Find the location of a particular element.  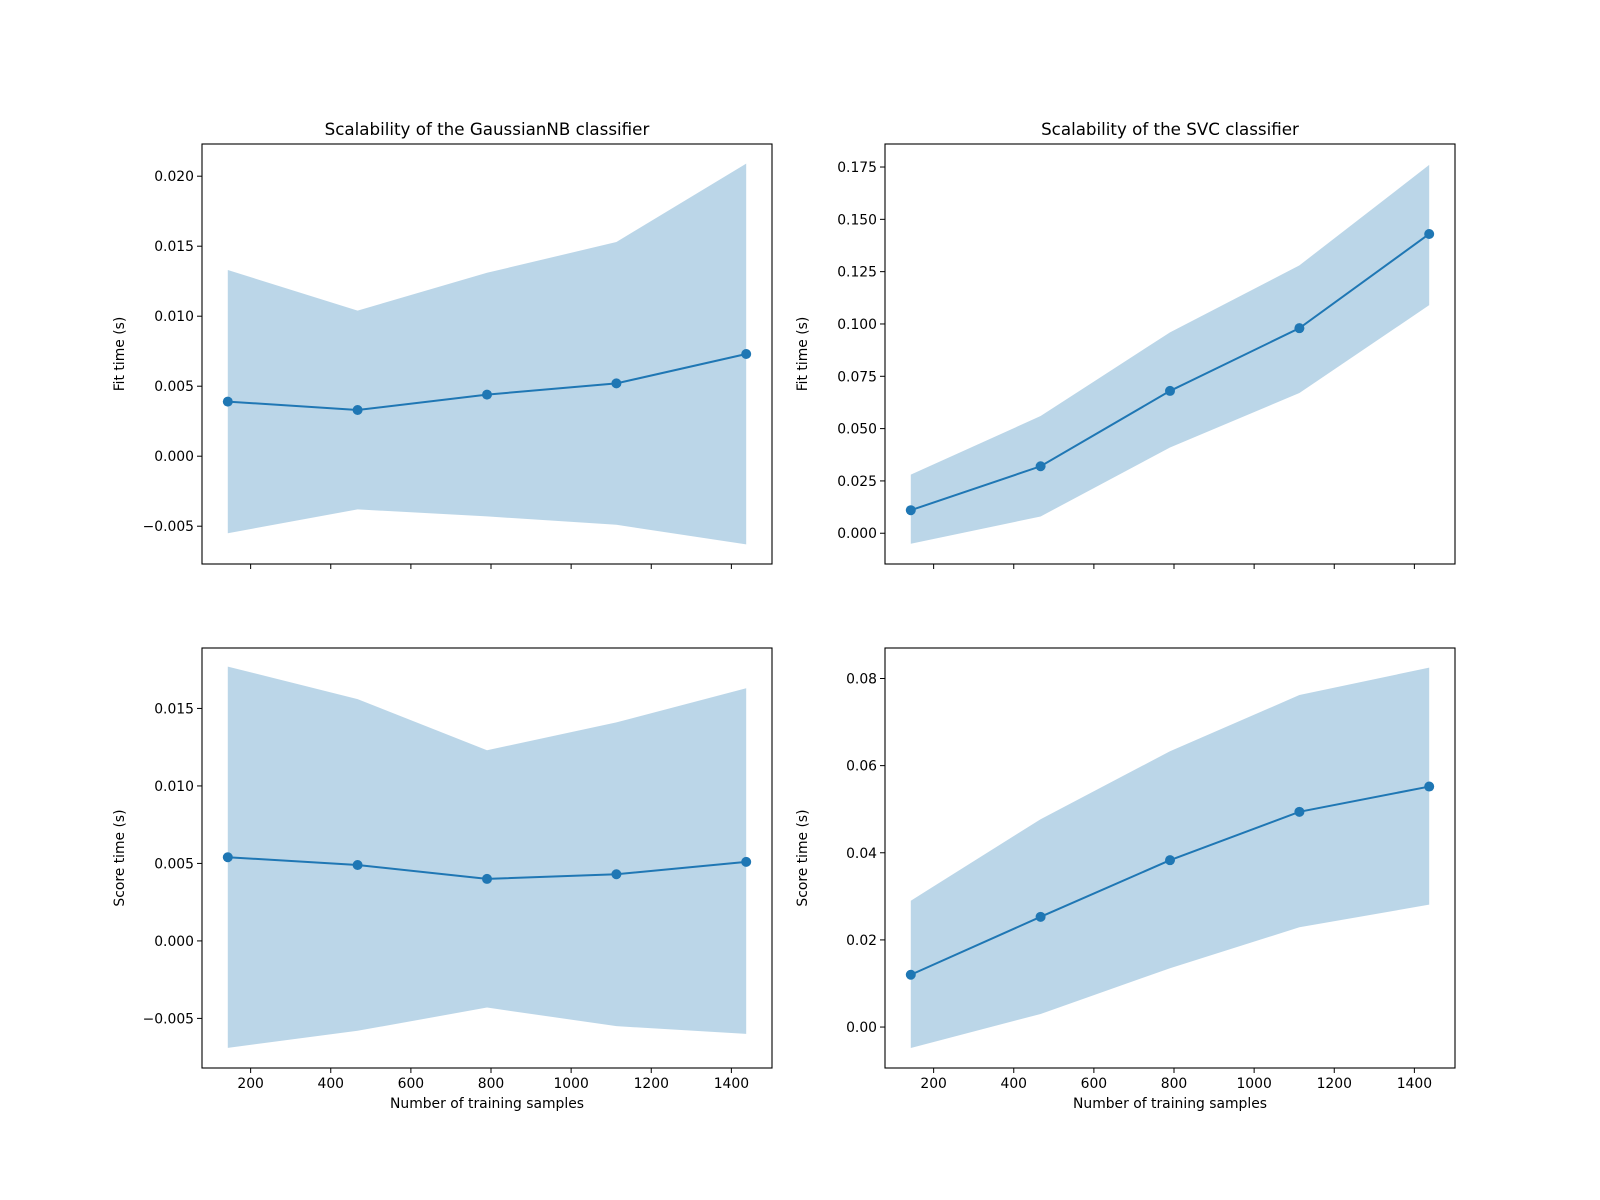

y-tick-label: 0.020 is located at coordinates (174, 177).